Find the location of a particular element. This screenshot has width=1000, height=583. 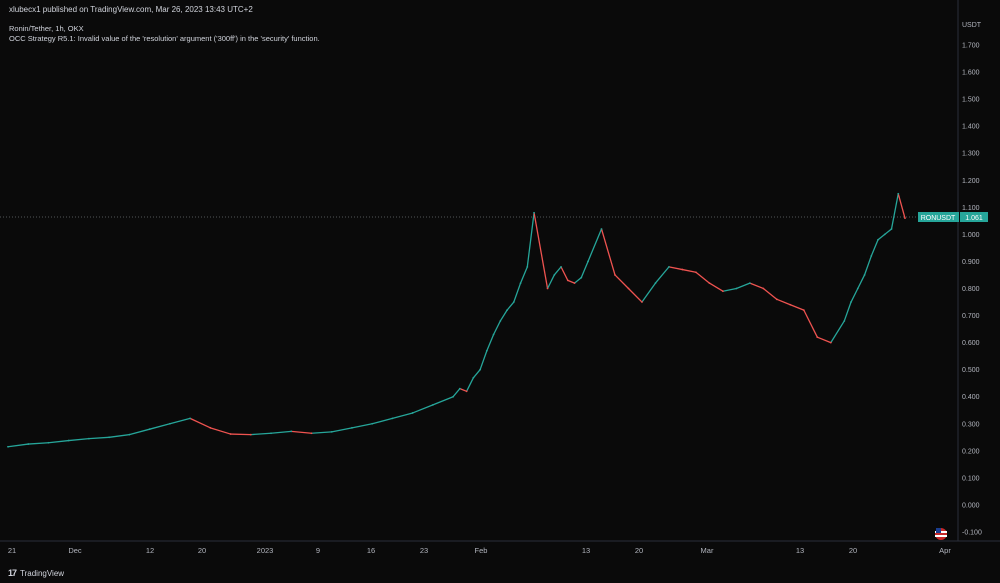

price-axis-tick-label: 0.700 is located at coordinates (971, 316).